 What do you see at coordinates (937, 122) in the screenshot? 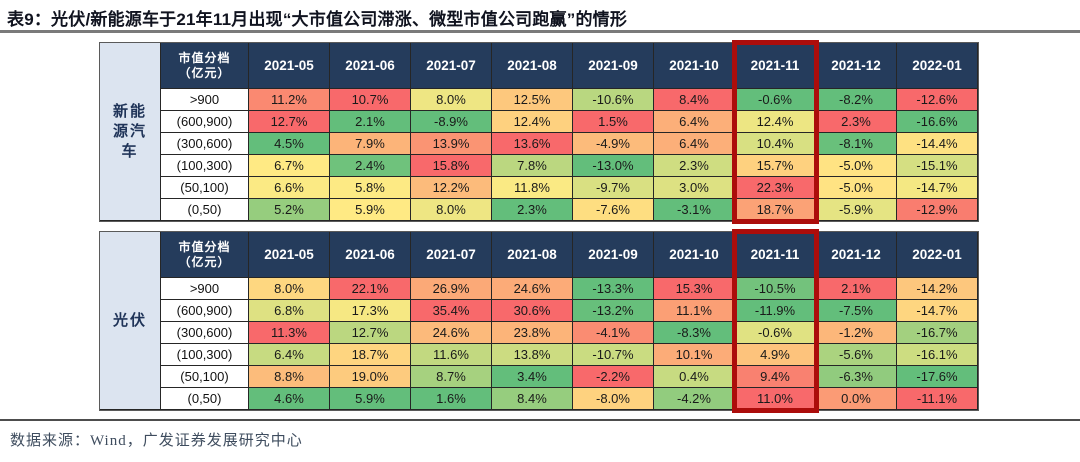
I see `value-cell: -16.6%` at bounding box center [937, 122].